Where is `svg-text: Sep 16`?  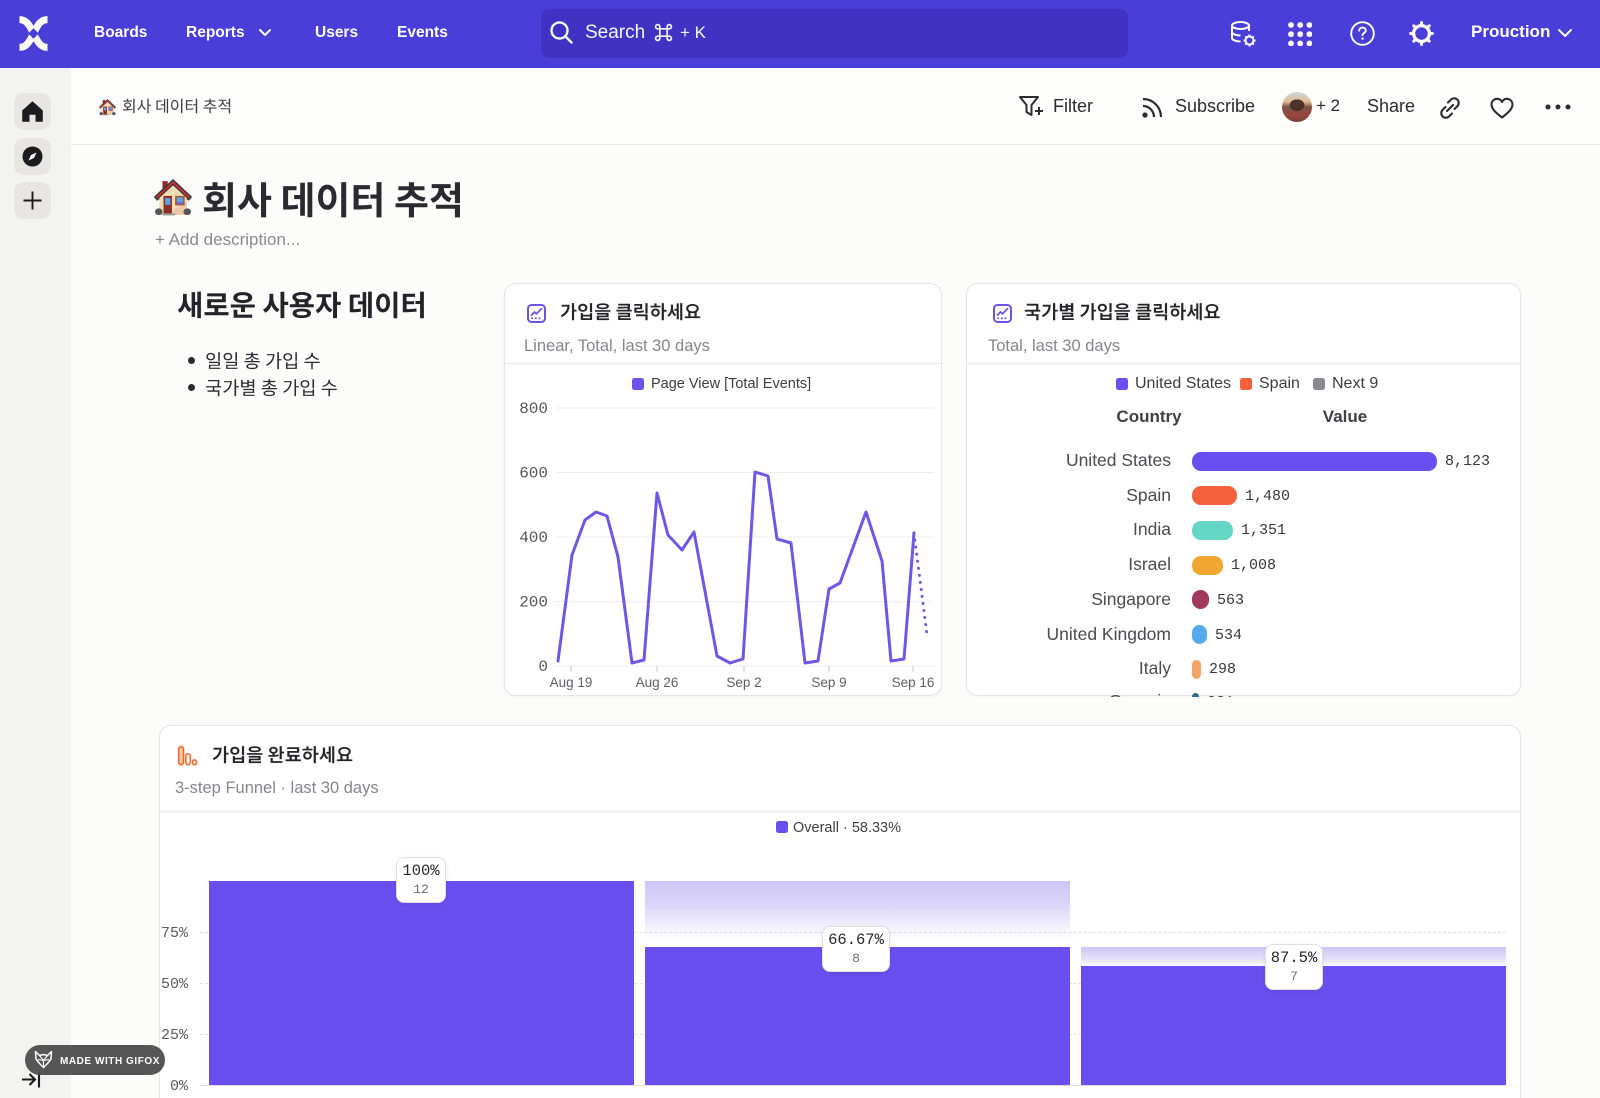 svg-text: Sep 16 is located at coordinates (913, 682).